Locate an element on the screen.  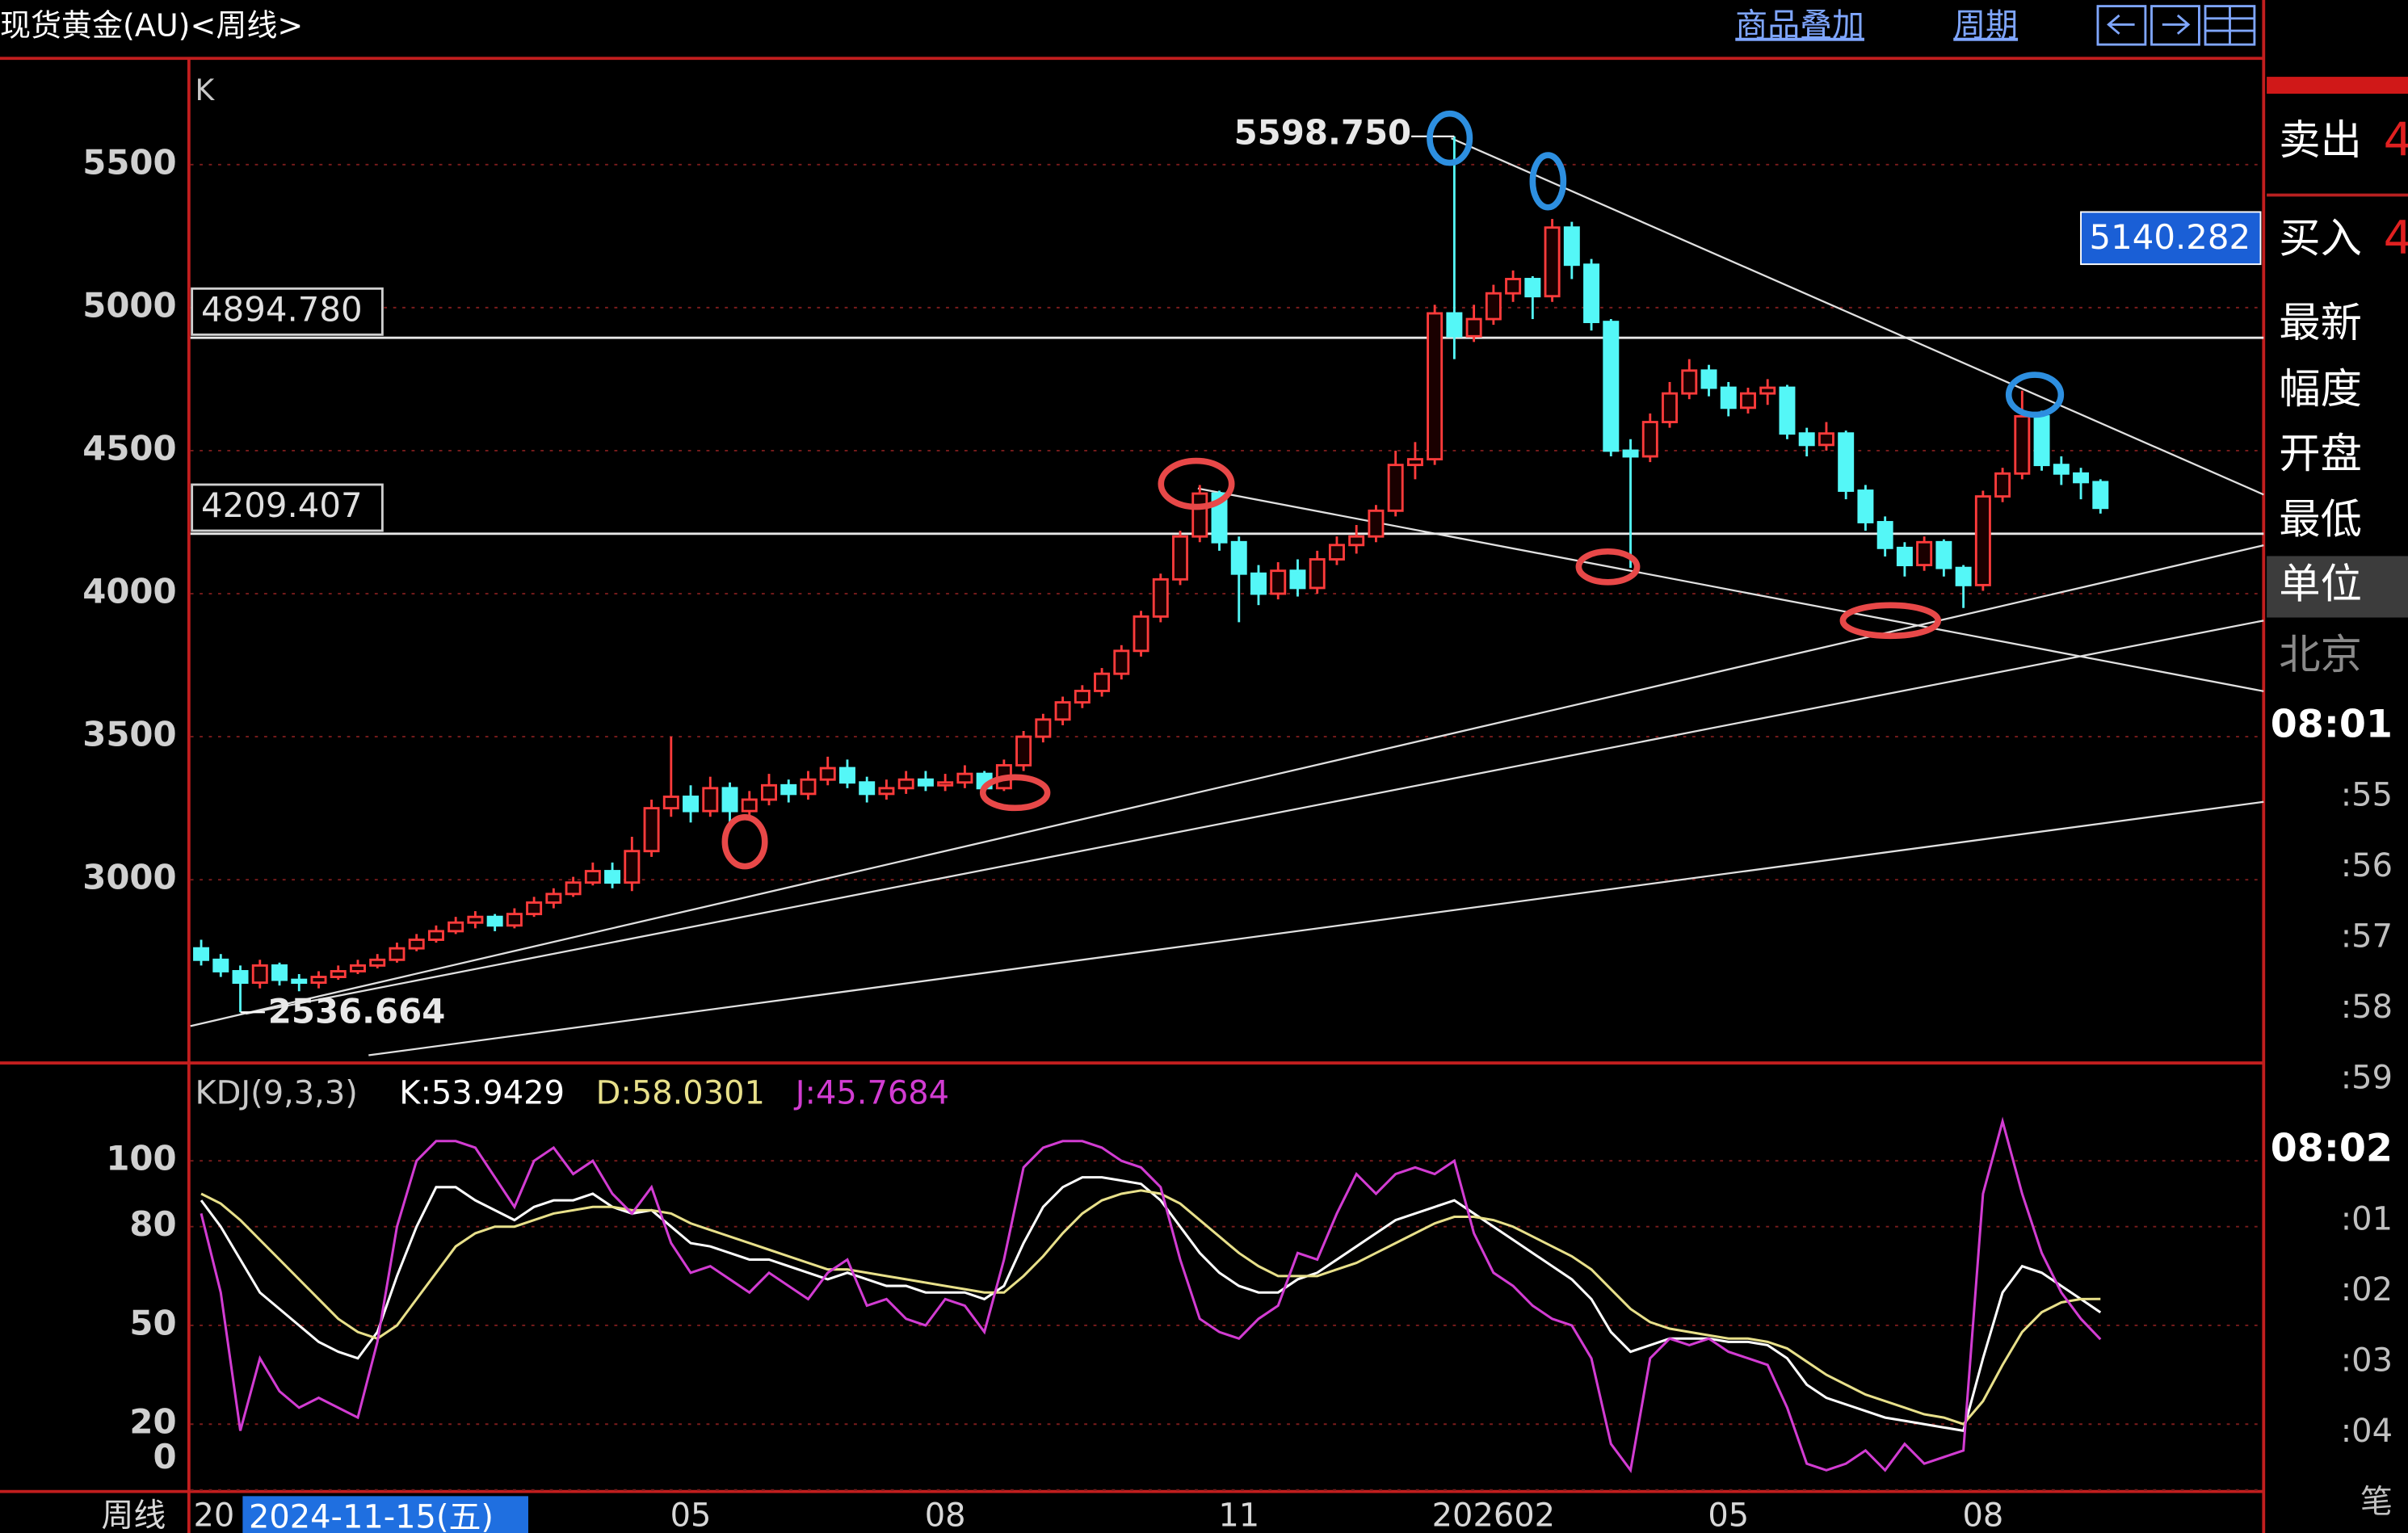
sidebar-label: 卖出 is located at coordinates (2320, 140).